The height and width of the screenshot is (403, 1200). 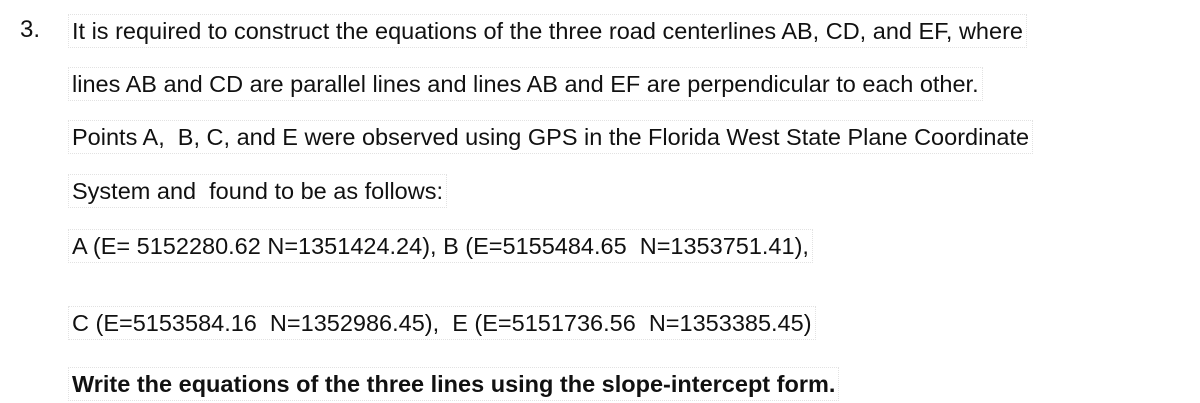 I want to click on item-number: 3., so click(x=30, y=29).